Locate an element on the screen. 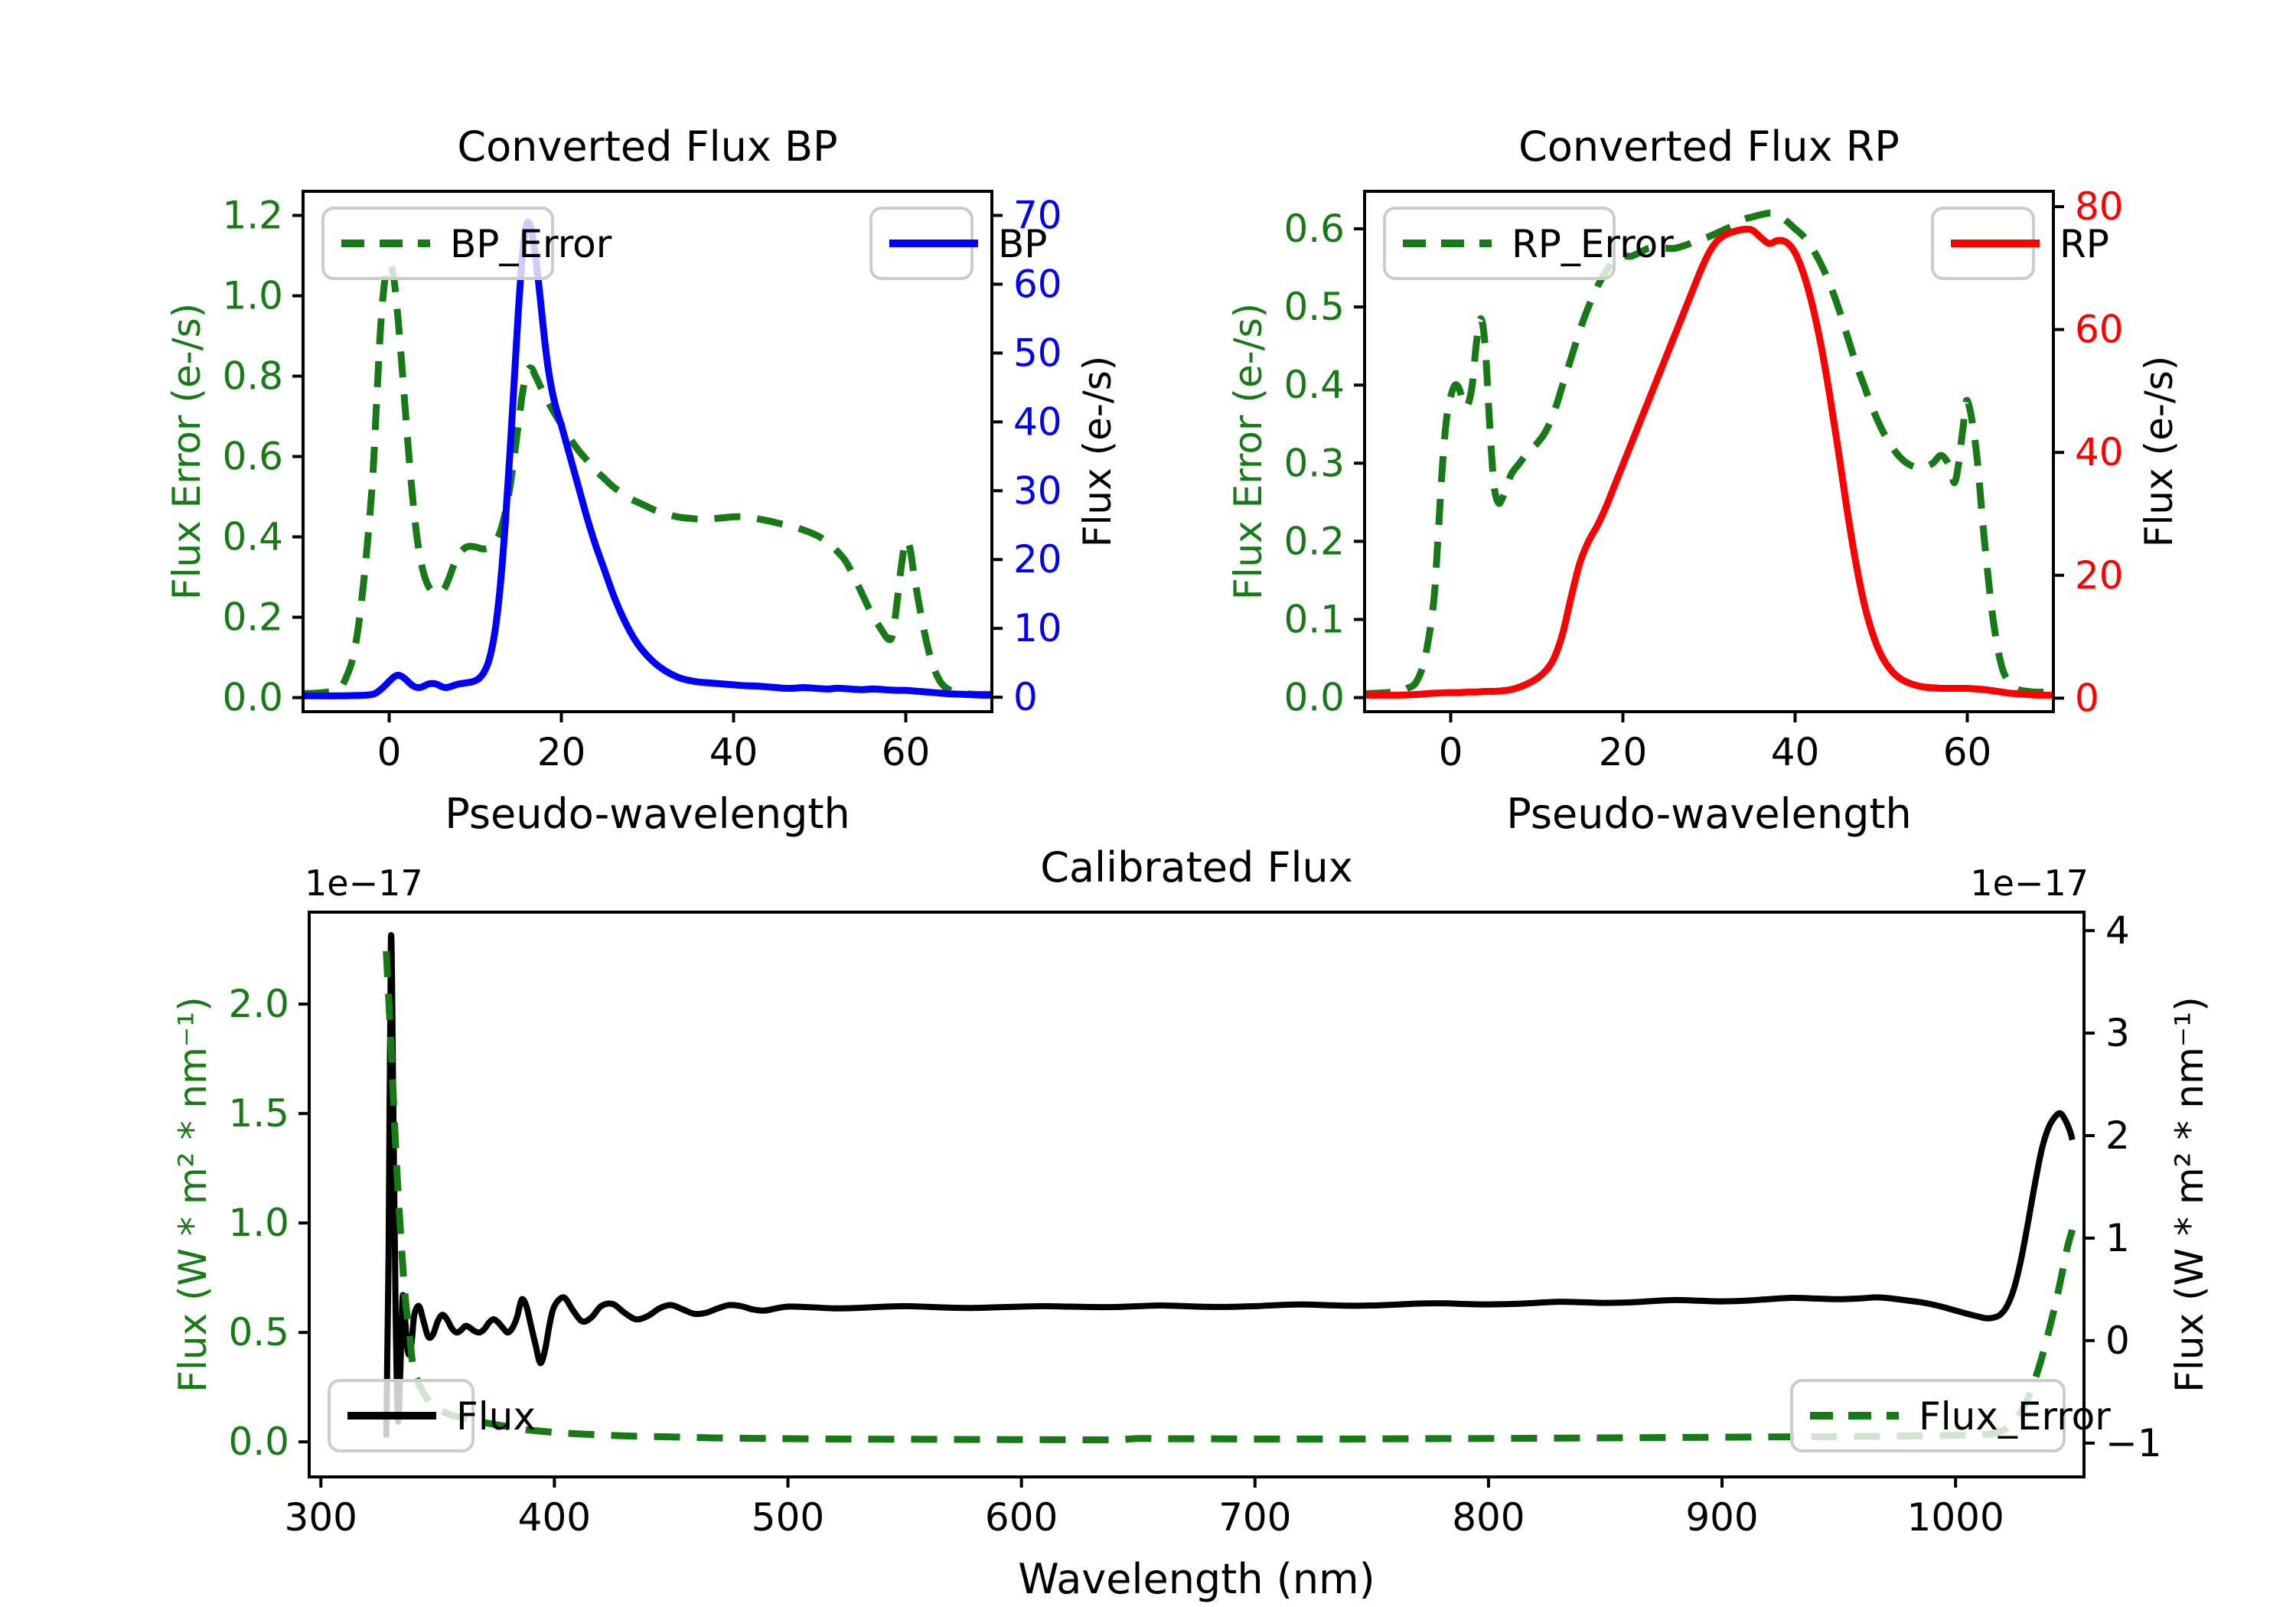 The width and height of the screenshot is (2296, 1607). ytick-label-left: 2.0 is located at coordinates (258, 1004).